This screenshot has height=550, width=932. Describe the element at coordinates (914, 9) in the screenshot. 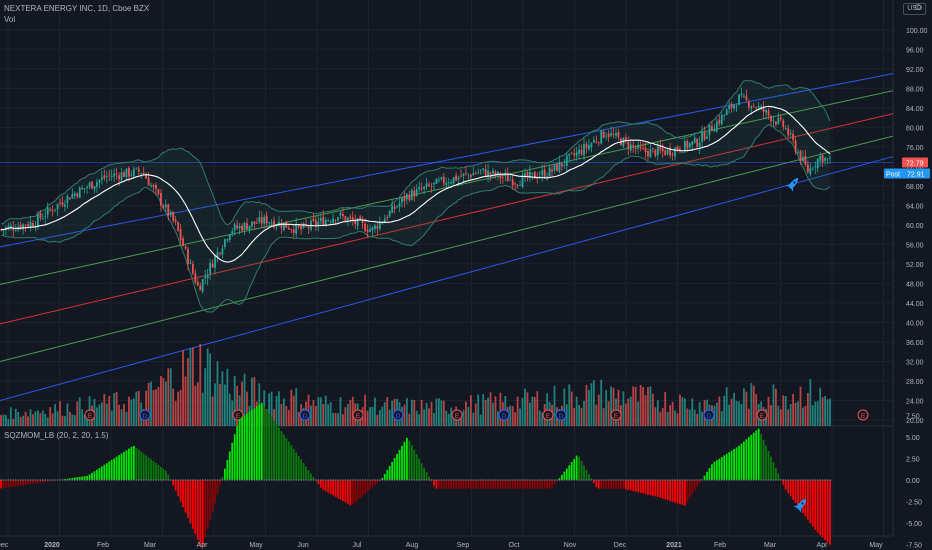

I see `currency-badge: USD` at that location.